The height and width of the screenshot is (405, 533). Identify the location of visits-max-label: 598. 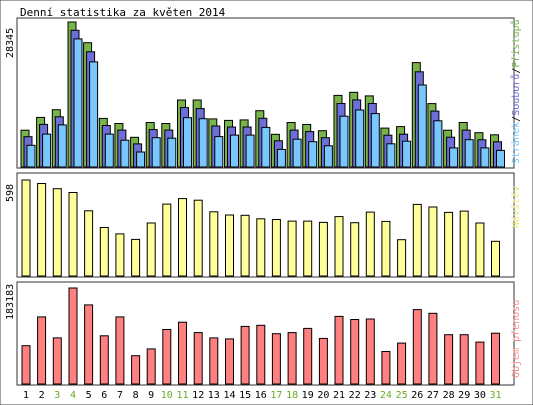
(10, 193).